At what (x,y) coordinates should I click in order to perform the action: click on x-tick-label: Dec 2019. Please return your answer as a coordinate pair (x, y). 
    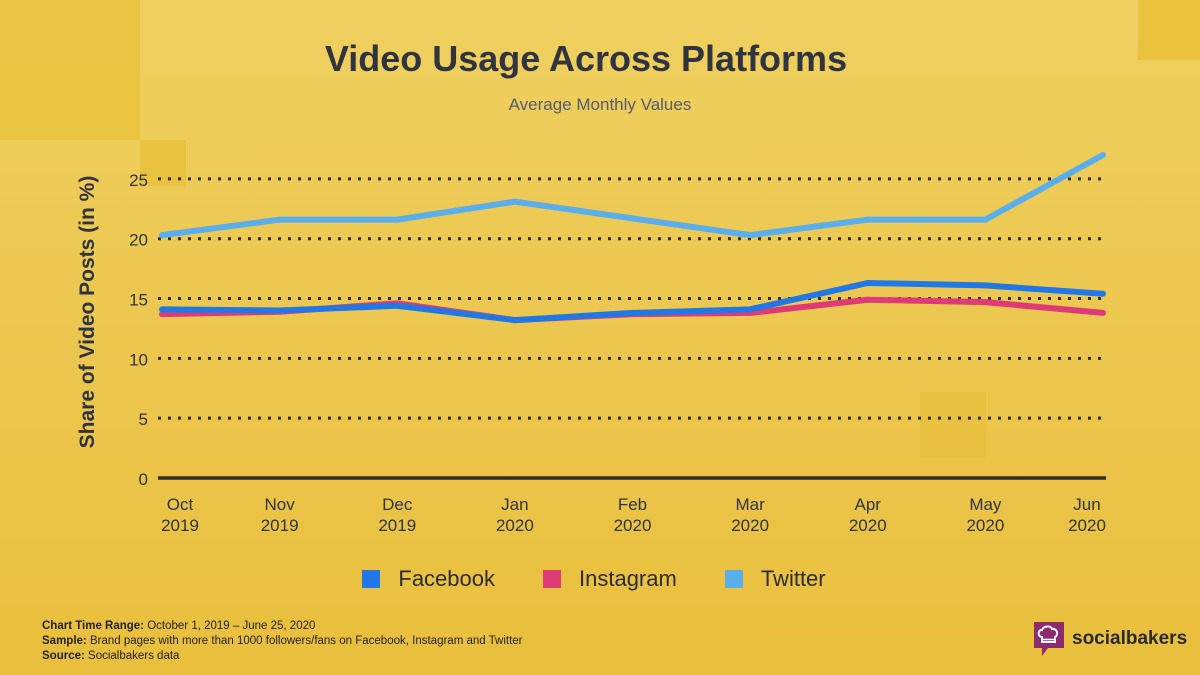
    Looking at the image, I should click on (397, 515).